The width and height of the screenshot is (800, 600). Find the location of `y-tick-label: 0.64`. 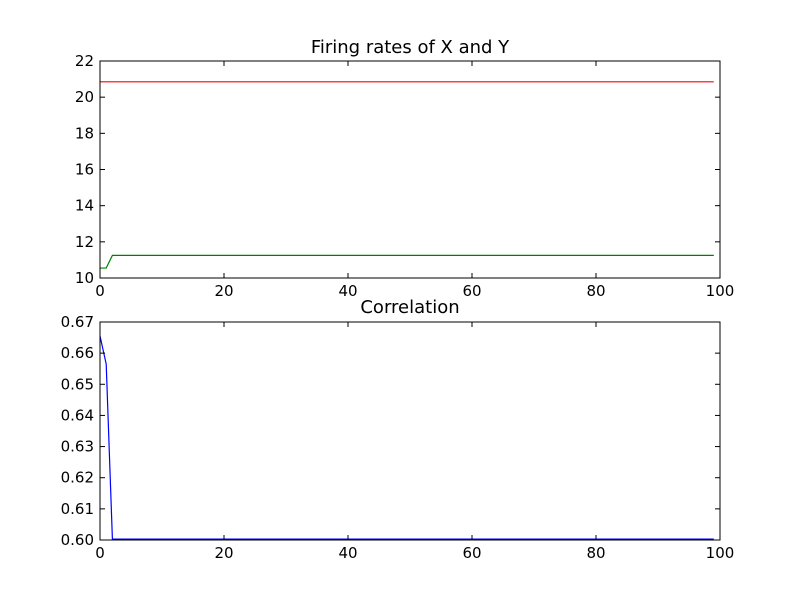

y-tick-label: 0.64 is located at coordinates (77, 415).